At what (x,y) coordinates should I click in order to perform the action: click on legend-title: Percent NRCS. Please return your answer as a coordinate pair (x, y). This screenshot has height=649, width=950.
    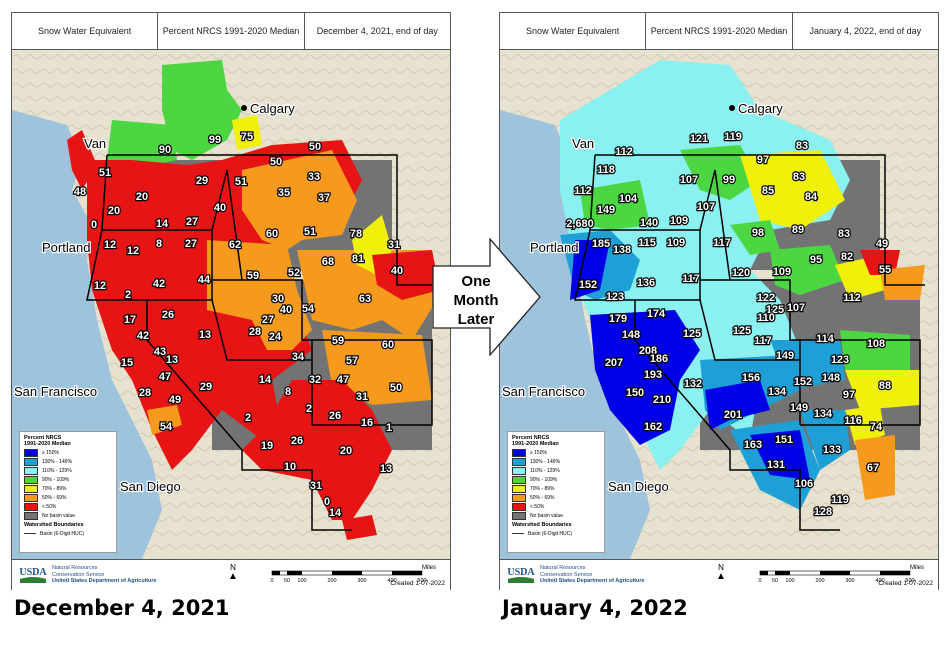
    Looking at the image, I should click on (43, 438).